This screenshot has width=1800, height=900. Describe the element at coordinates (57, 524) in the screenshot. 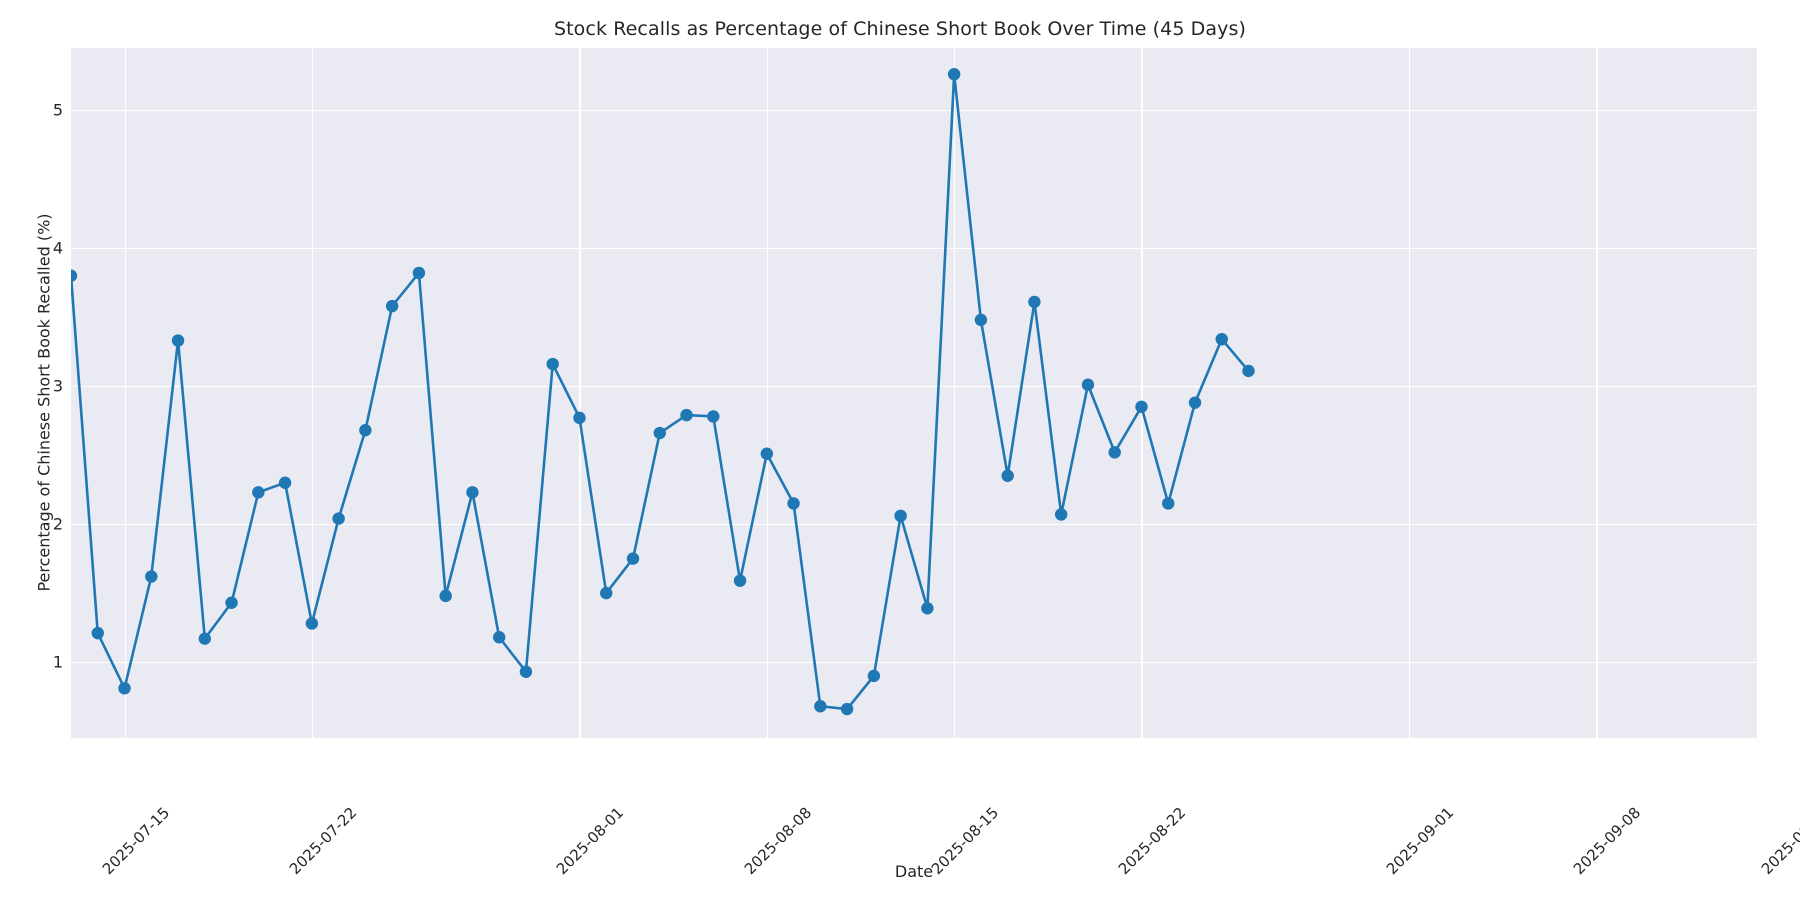

I see `y-tick-label-1: 2` at that location.